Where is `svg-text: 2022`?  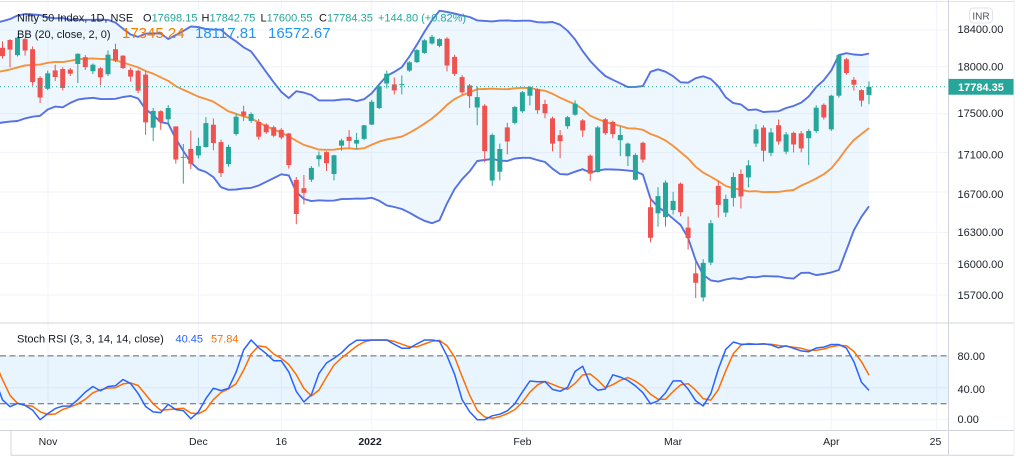 svg-text: 2022 is located at coordinates (370, 442).